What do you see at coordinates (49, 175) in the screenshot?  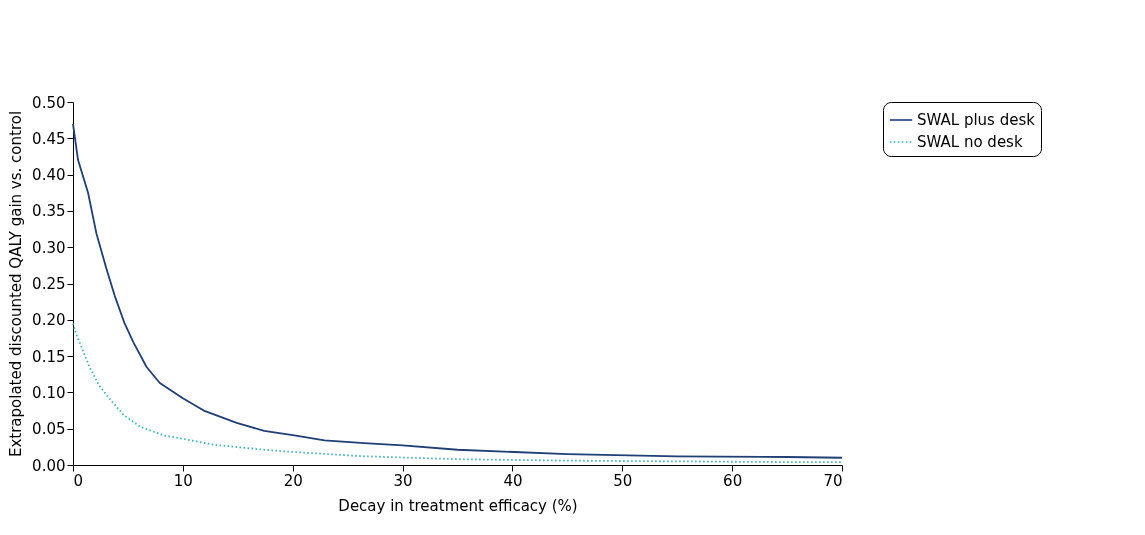 I see `y-tick-label: 0.40` at bounding box center [49, 175].